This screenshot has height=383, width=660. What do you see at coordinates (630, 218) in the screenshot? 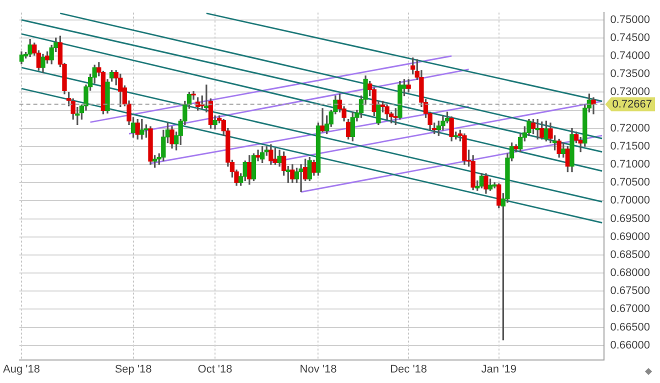
I see `y-tick-label: 0.69500` at bounding box center [630, 218].